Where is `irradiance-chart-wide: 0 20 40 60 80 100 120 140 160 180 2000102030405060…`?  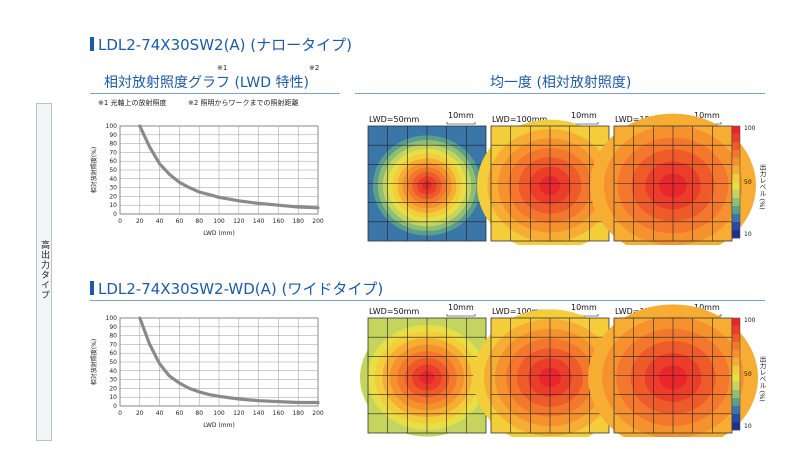 irradiance-chart-wide: 0 20 40 60 80 100 120 140 160 180 2000102030405060… is located at coordinates (207, 372).